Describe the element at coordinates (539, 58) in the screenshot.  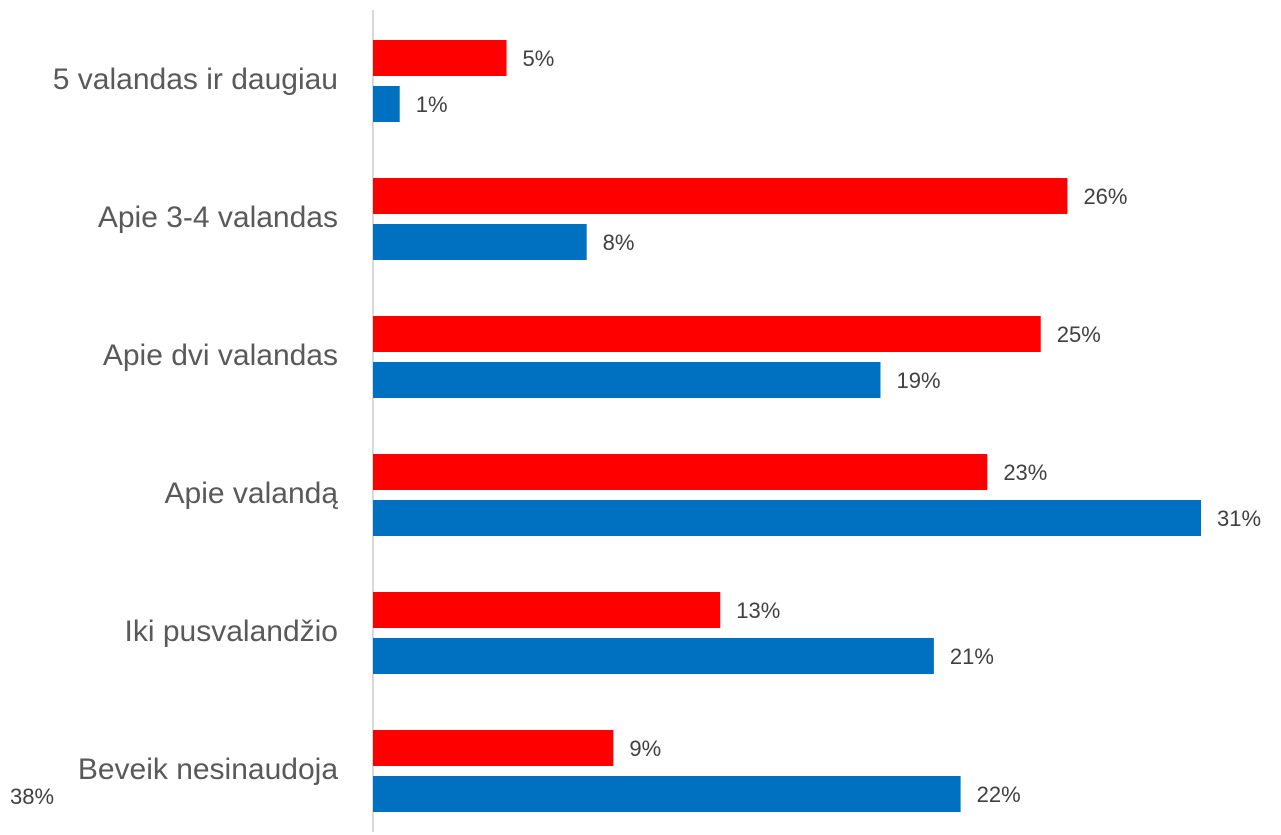
I see `value-label: 5%` at that location.